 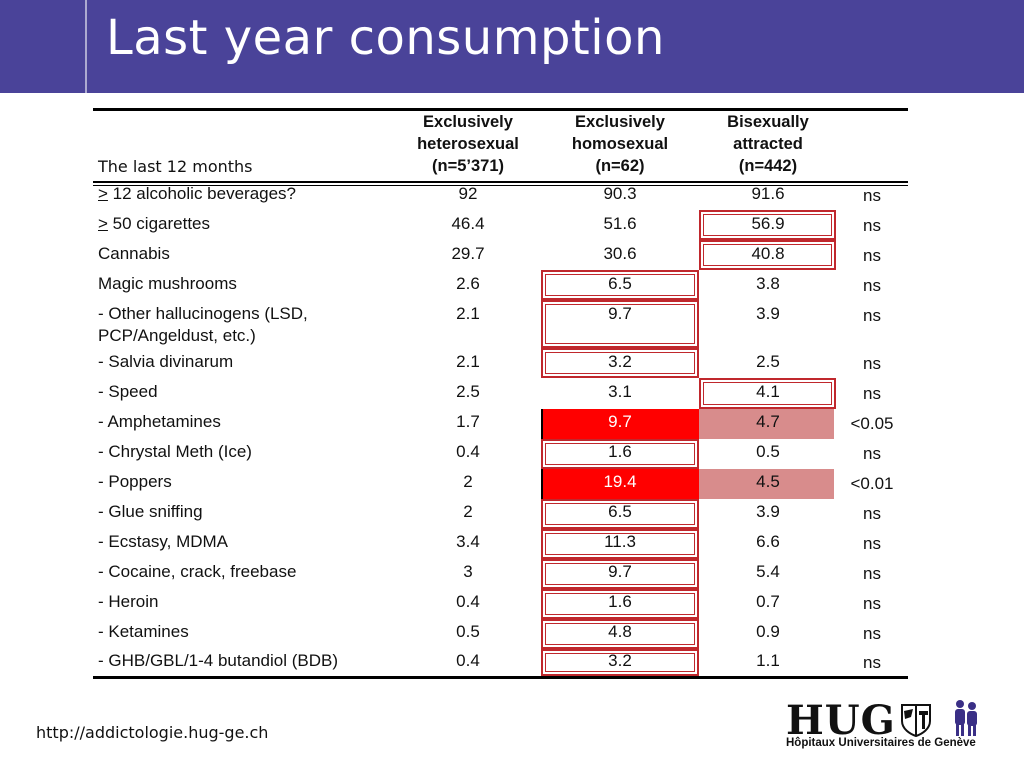 What do you see at coordinates (175, 451) in the screenshot?
I see `row-label: - Chrystal Meth (Ice)` at bounding box center [175, 451].